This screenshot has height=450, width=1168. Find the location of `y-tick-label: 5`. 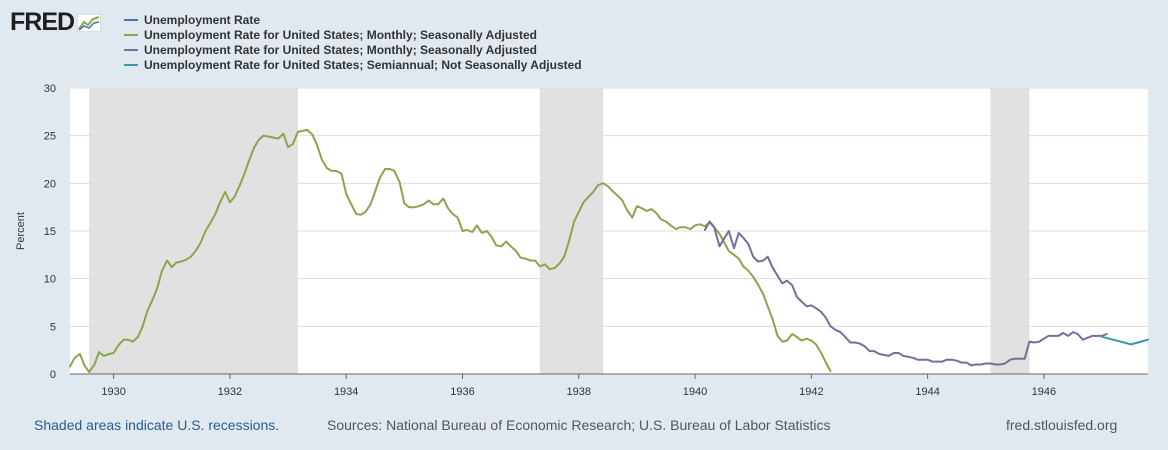

y-tick-label: 5 is located at coordinates (53, 327).